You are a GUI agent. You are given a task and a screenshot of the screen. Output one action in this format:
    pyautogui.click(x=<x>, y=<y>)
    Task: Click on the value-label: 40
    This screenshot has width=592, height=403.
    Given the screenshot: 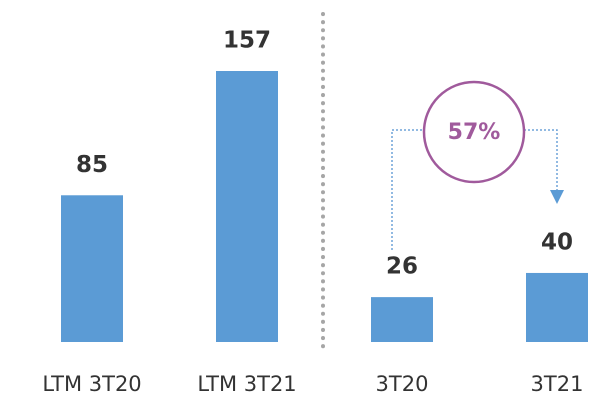 What is the action you would take?
    pyautogui.click(x=557, y=242)
    